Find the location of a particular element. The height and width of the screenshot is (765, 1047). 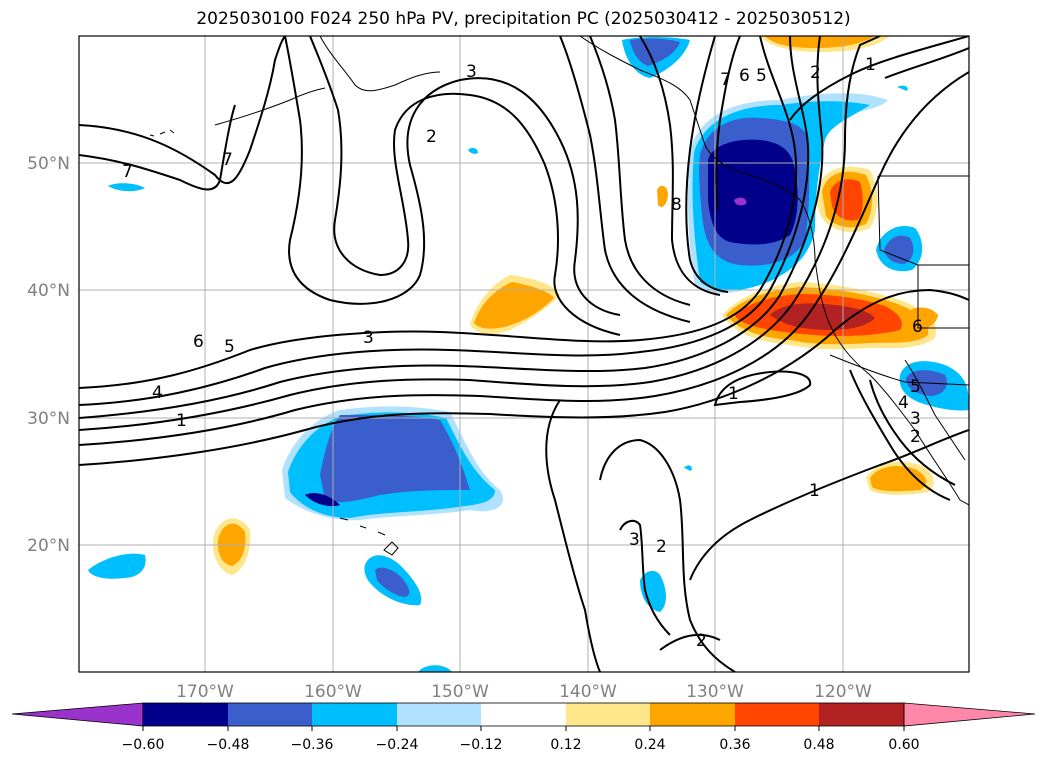

colorbar-tick-label: 0.12 is located at coordinates (565, 745).